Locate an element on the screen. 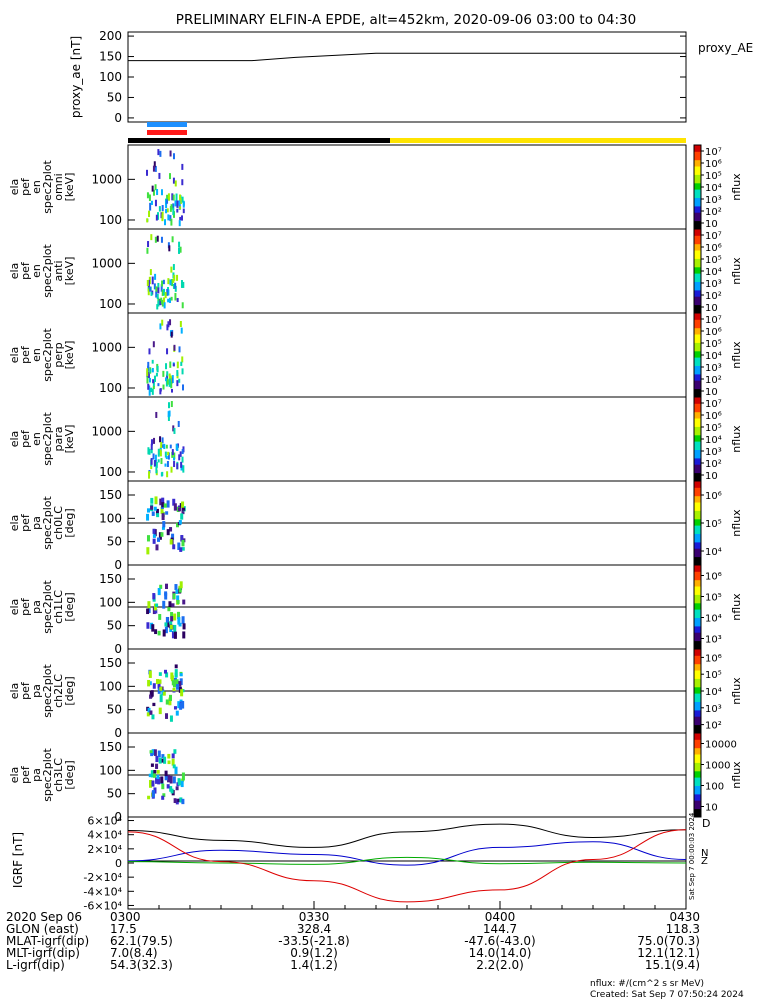 This screenshot has height=1000, width=775. ylabel-line: pa is located at coordinates (36, 607).